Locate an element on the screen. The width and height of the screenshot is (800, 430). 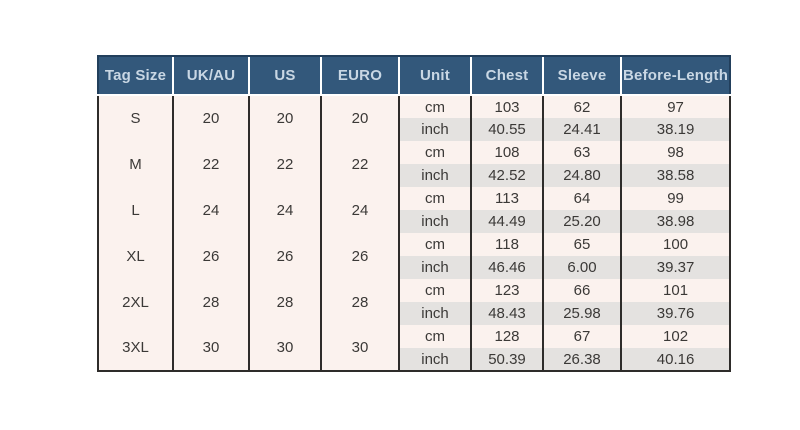
before-length-cell: 39.37 is located at coordinates (675, 267).